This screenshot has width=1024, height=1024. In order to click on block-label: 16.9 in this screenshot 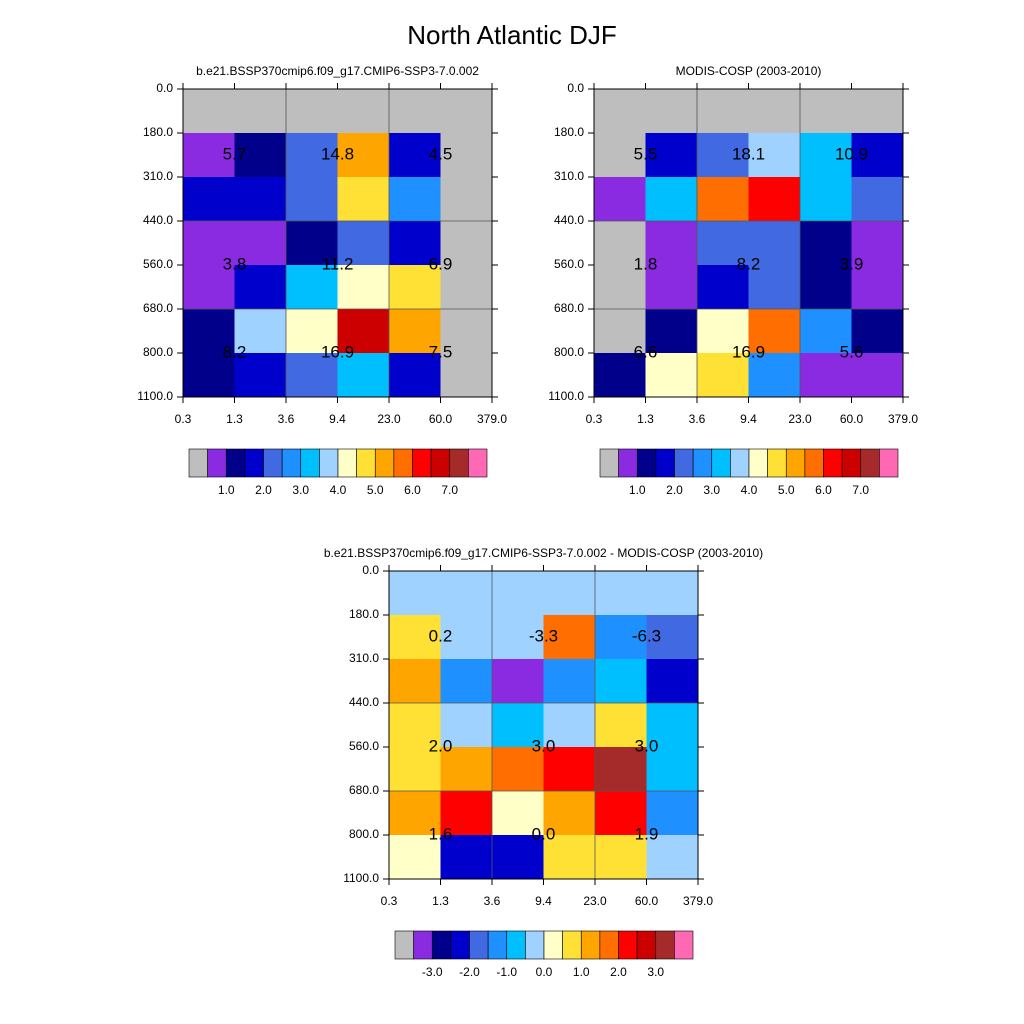, I will do `click(748, 351)`.